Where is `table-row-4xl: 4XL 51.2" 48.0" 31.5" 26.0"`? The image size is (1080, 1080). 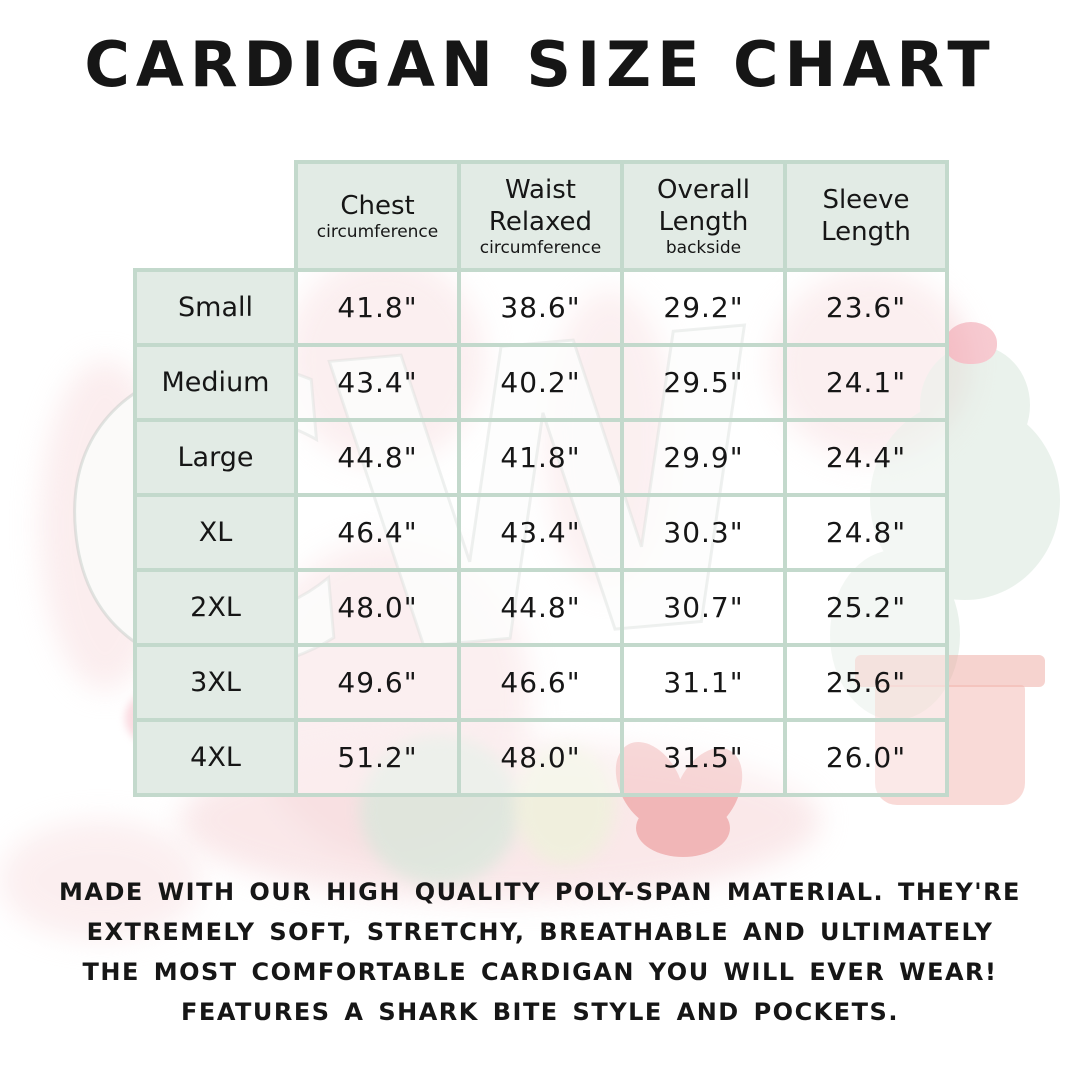 table-row-4xl: 4XL 51.2" 48.0" 31.5" 26.0" is located at coordinates (541, 757).